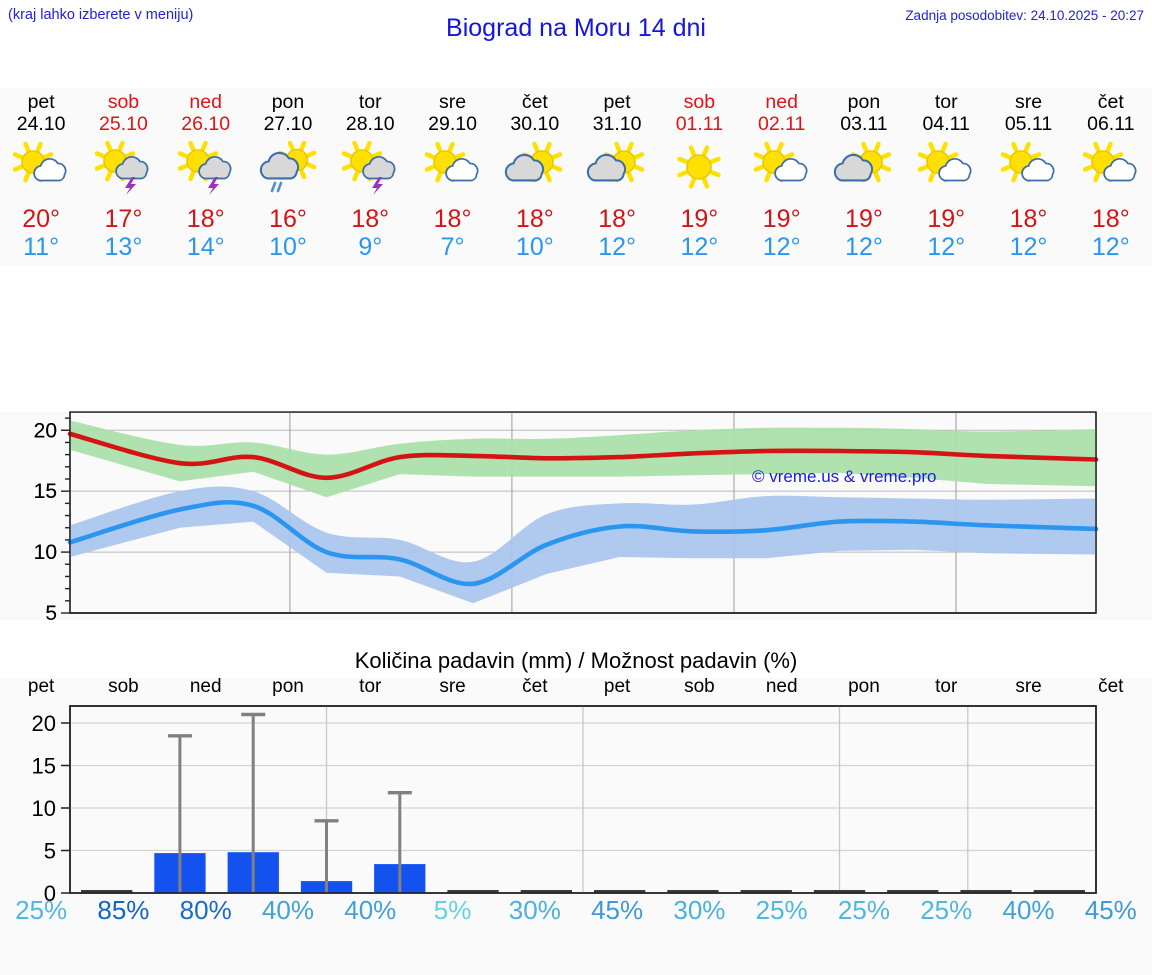  I want to click on forecast-day-column: čet 30.10 18° 10°, so click(535, 177).